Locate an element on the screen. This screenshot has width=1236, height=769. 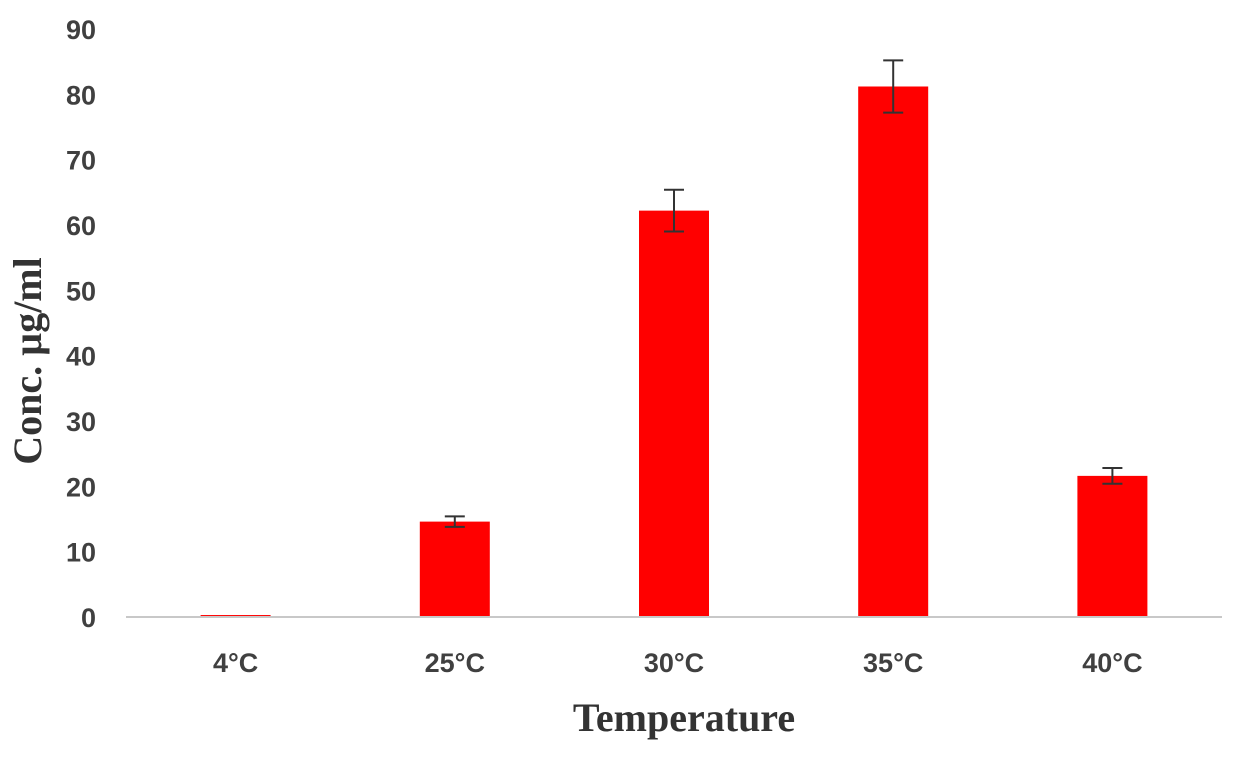
x-tick-label: 35°C is located at coordinates (893, 663).